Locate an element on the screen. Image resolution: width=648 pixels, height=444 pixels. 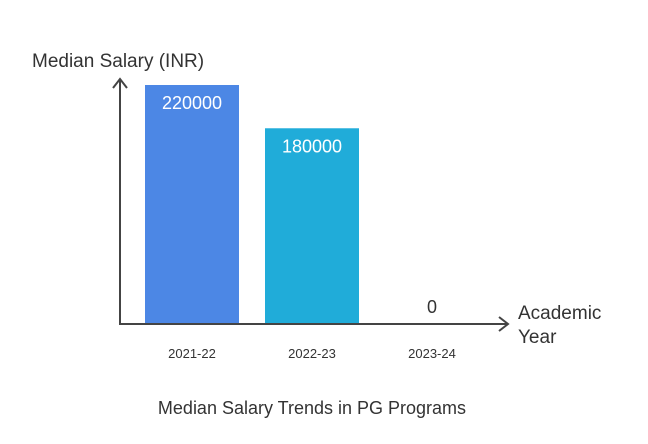
chart-title: Median Salary Trends in PG Programs is located at coordinates (312, 408).